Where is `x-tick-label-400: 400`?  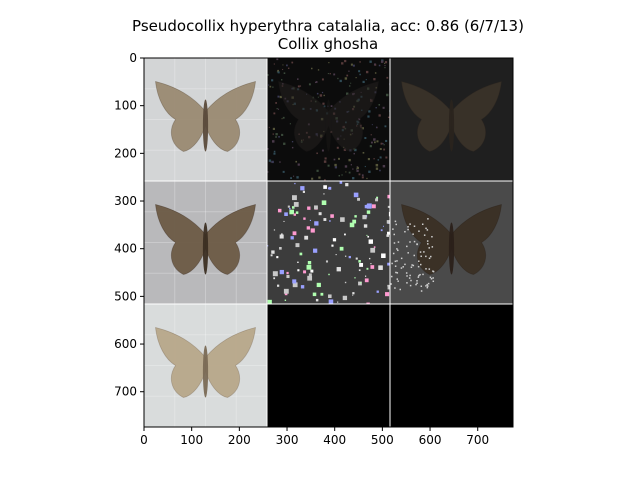 x-tick-label-400: 400 is located at coordinates (334, 440).